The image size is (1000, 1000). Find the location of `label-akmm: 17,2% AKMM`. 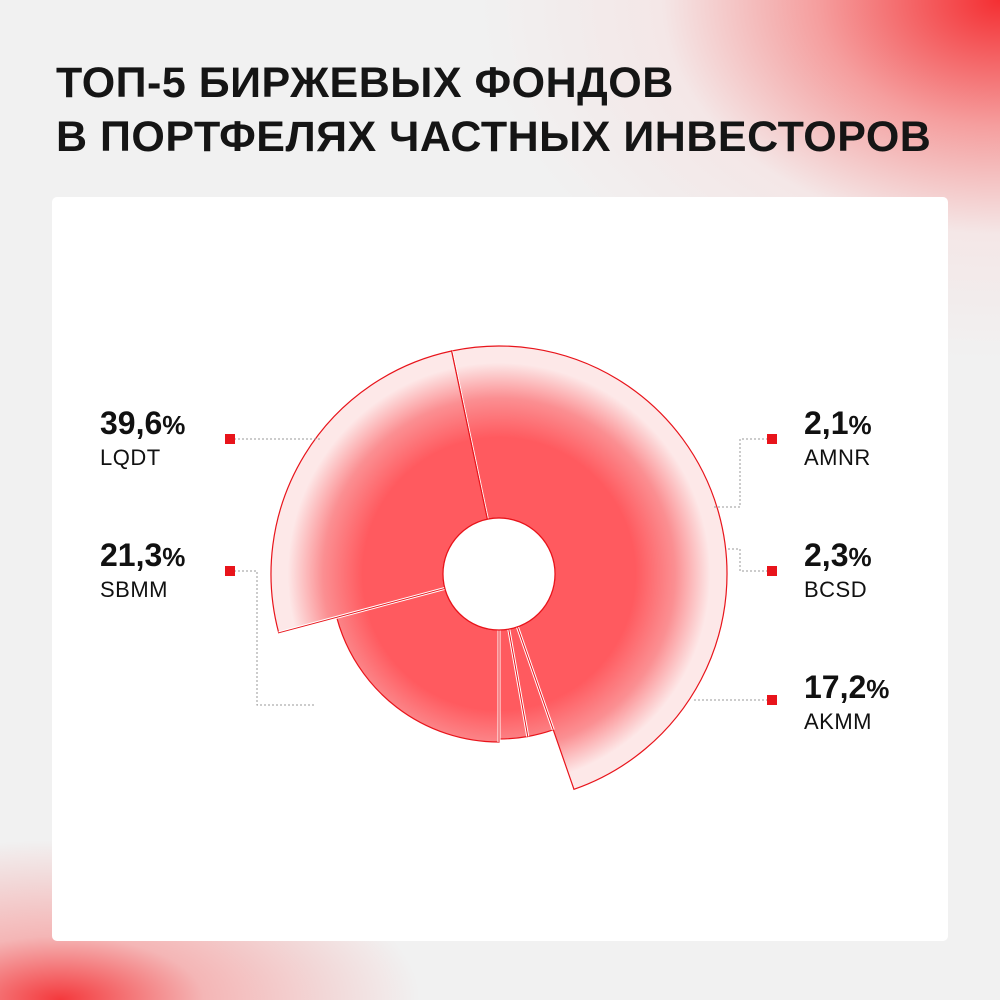

label-akmm: 17,2% AKMM is located at coordinates (846, 702).